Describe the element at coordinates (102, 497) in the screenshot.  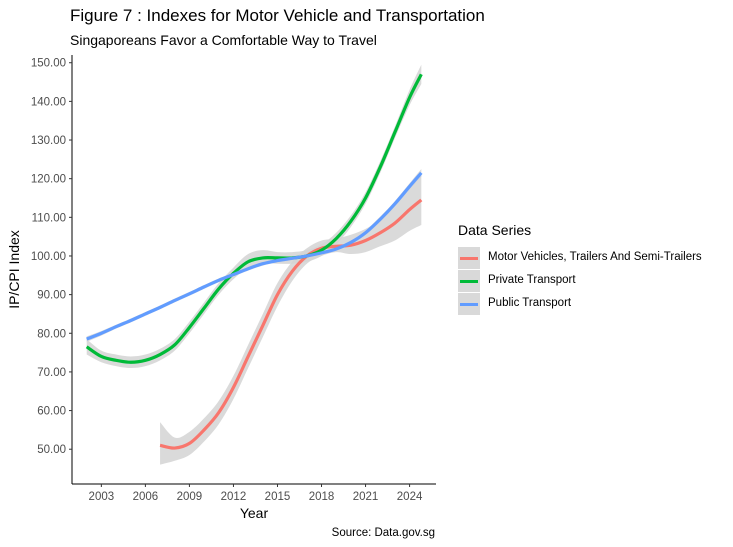
I see `x-tick-label: 2003` at that location.